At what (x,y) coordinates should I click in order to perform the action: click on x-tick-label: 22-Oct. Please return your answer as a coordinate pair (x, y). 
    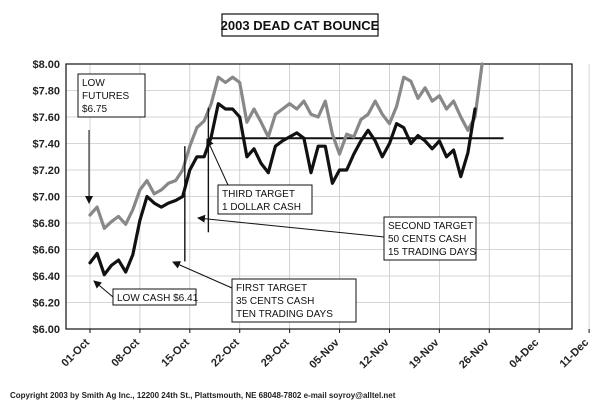
    Looking at the image, I should click on (225, 352).